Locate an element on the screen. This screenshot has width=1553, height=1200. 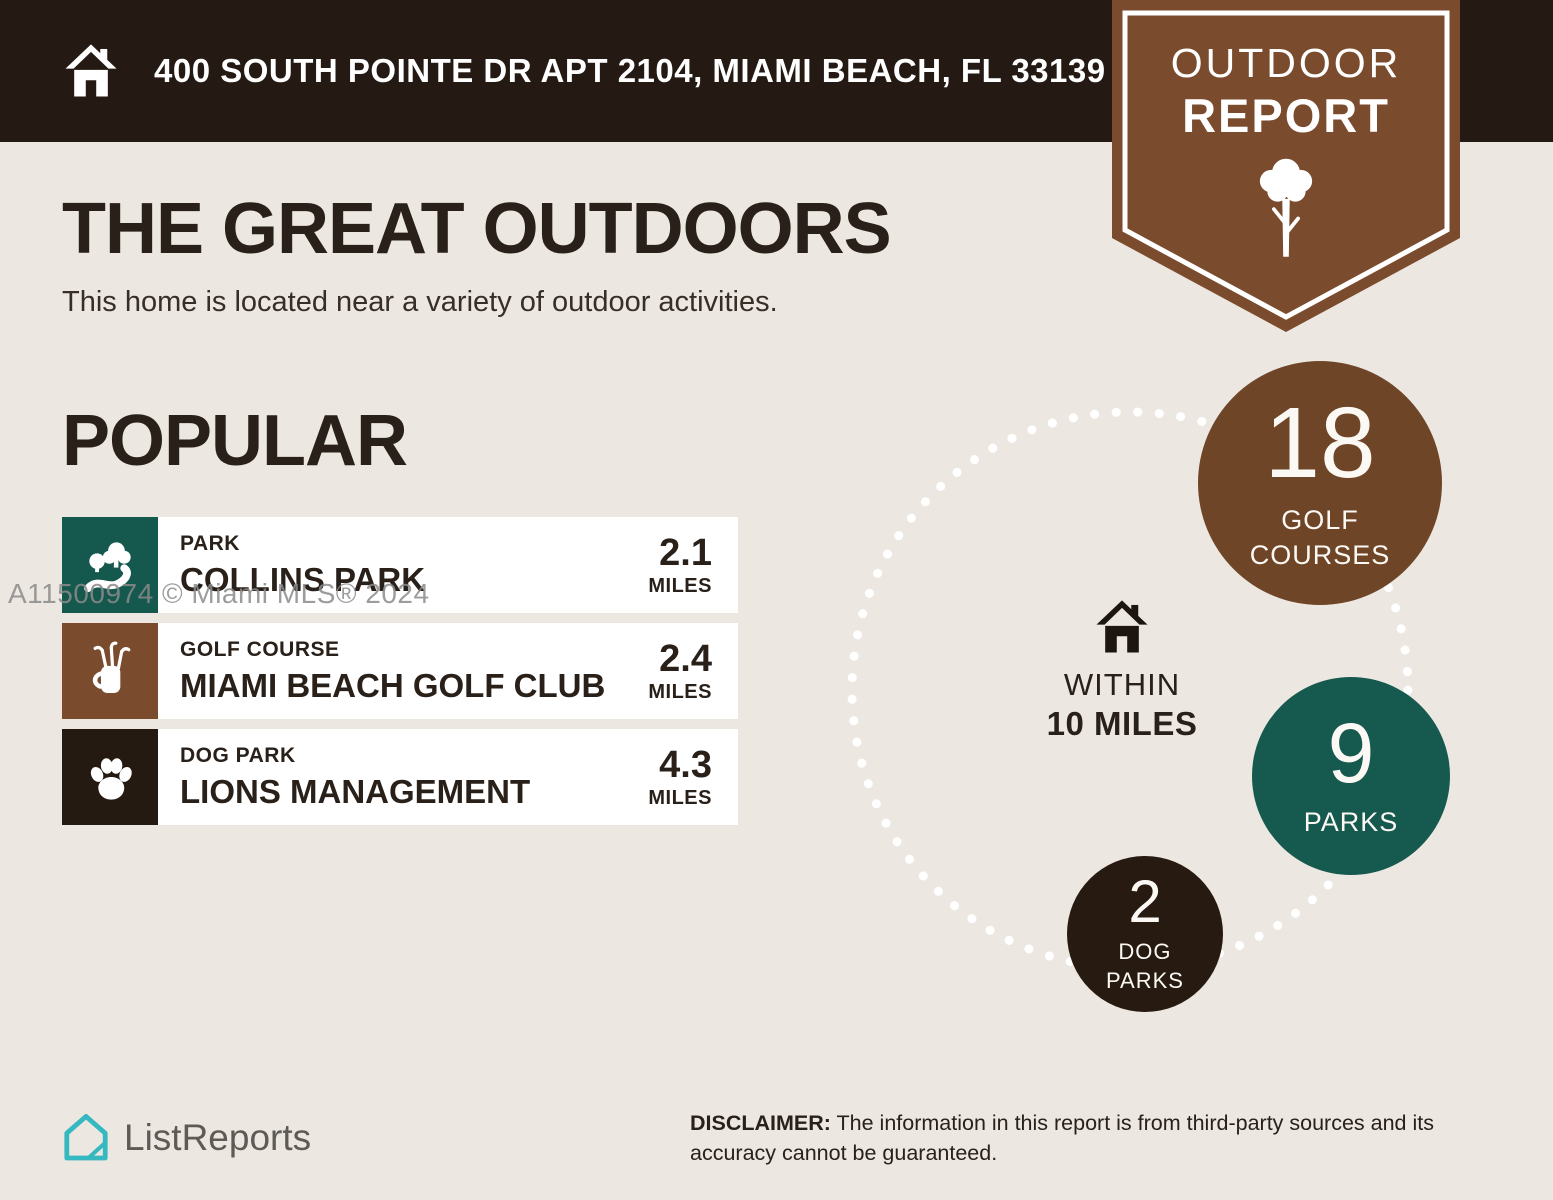
badge-title-line2: REPORT is located at coordinates (1286, 115).